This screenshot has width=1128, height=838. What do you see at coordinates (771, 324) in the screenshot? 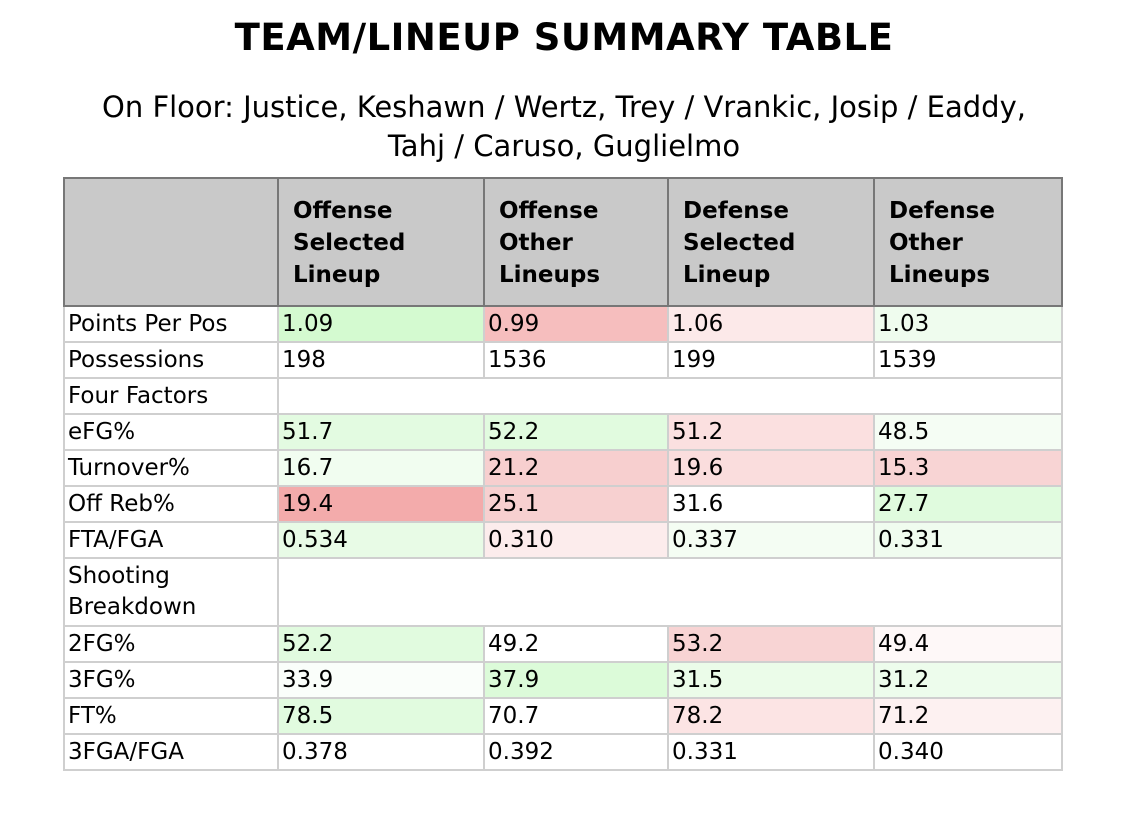
I see `cell-defense-selected: 1.06` at bounding box center [771, 324].